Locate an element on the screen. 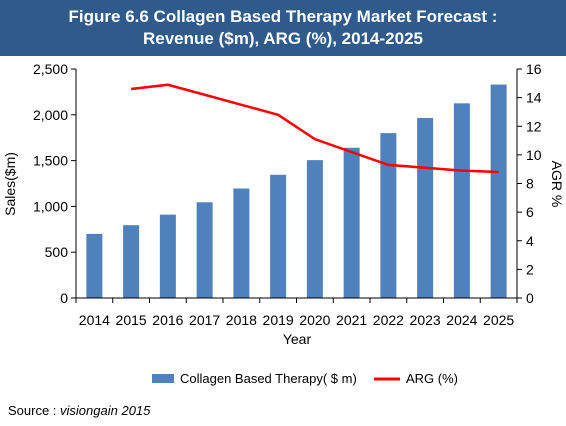 Image resolution: width=566 pixels, height=426 pixels. x-tick-label-2021: 2021 is located at coordinates (351, 320).